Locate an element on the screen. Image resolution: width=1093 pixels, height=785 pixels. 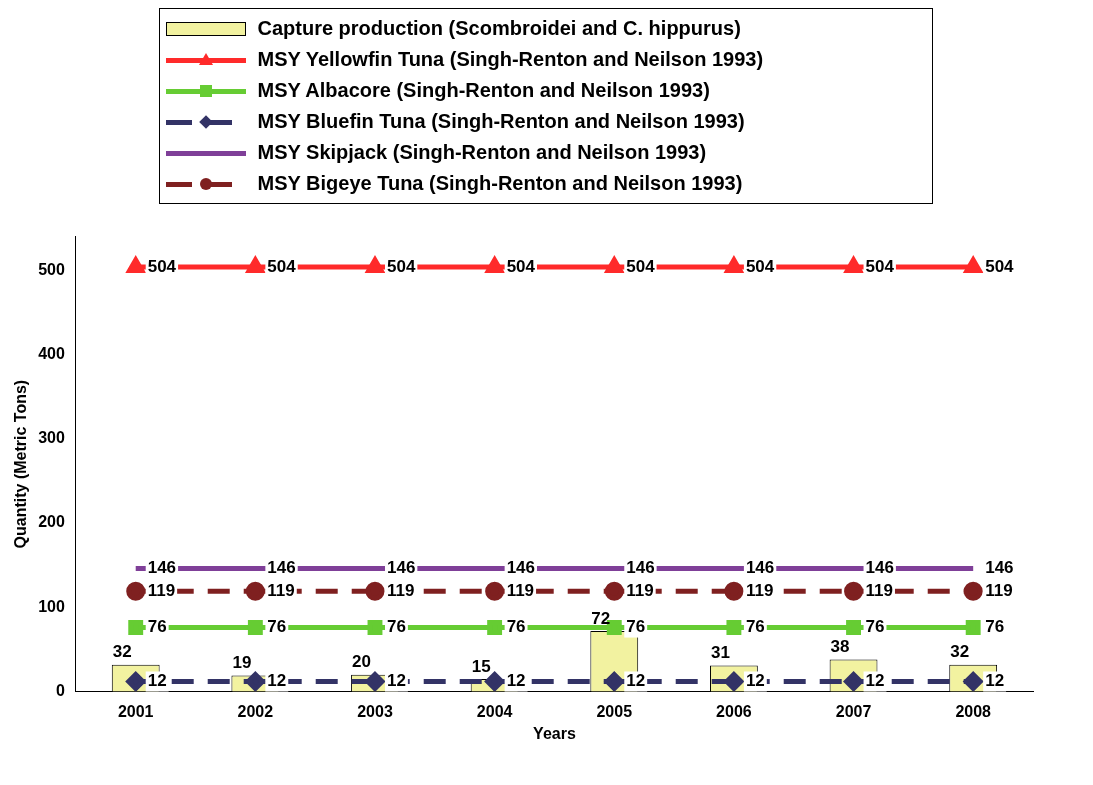
y-tick-label: 0 is located at coordinates (60, 691).